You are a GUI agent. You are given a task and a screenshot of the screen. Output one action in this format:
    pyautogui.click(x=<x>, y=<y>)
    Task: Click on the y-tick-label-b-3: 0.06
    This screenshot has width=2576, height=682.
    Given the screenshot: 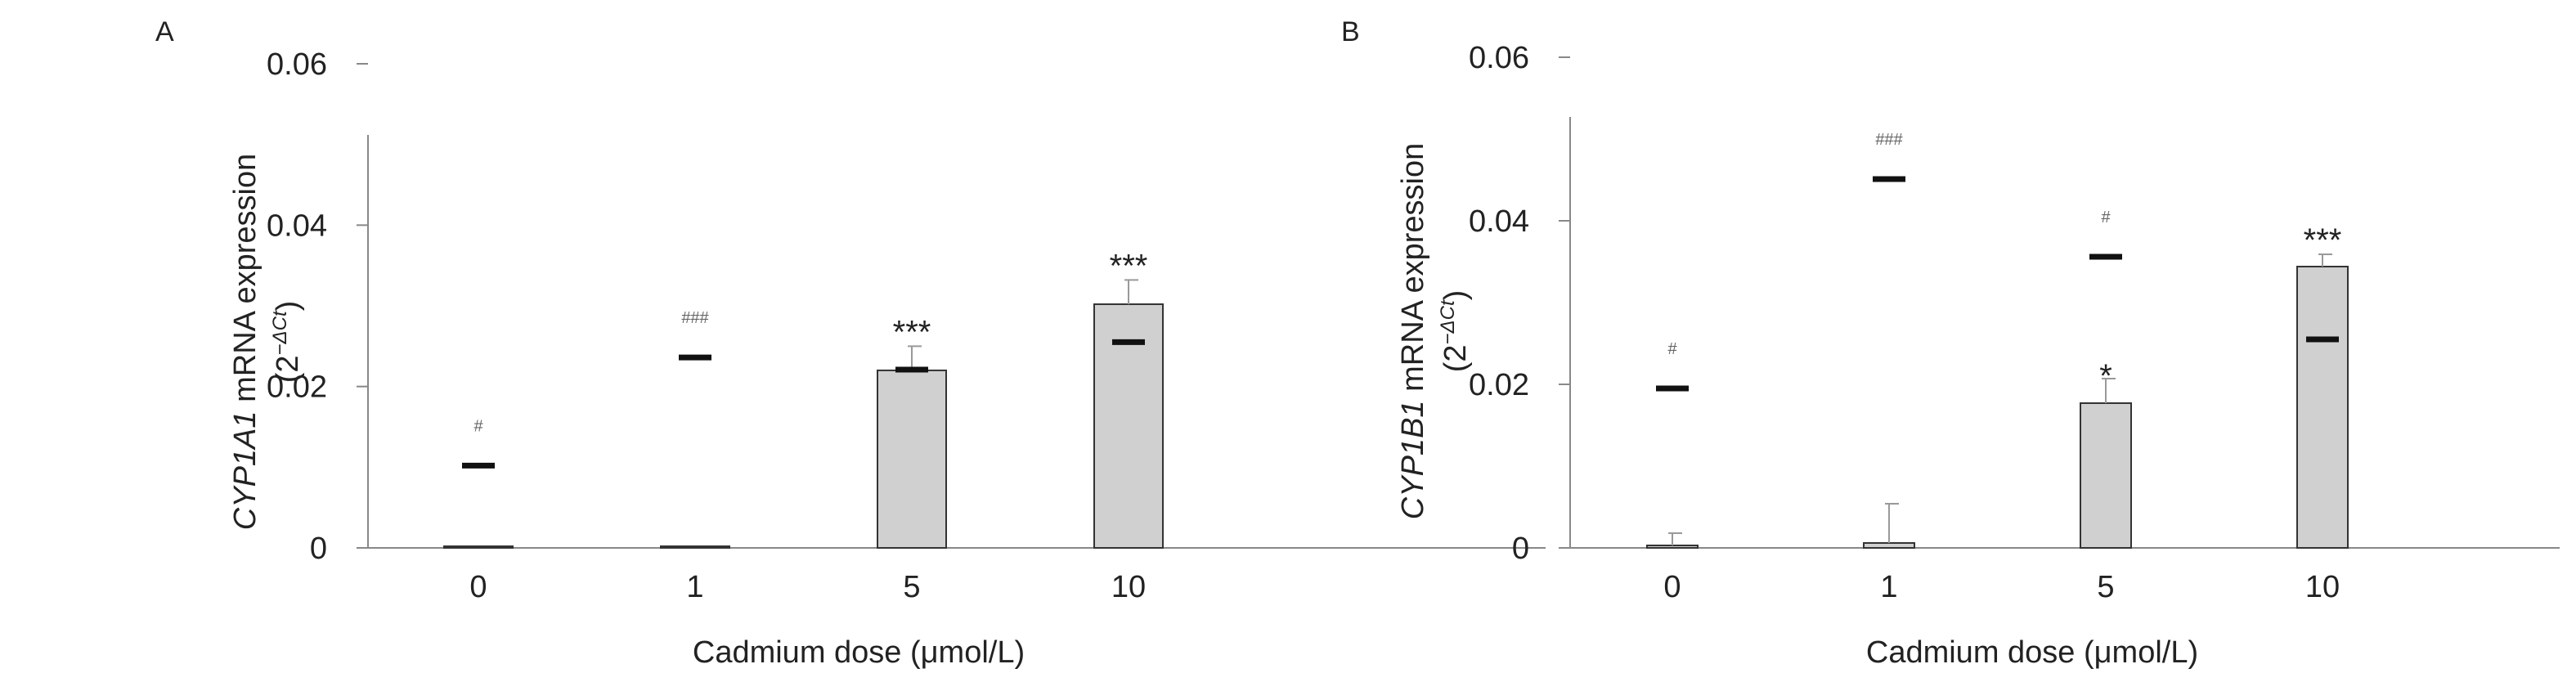 What is the action you would take?
    pyautogui.click(x=1499, y=58)
    